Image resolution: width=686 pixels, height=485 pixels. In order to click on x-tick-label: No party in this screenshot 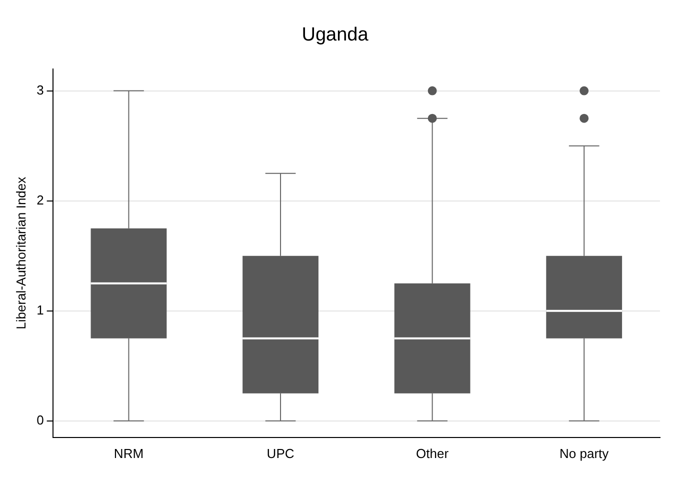, I will do `click(585, 453)`.